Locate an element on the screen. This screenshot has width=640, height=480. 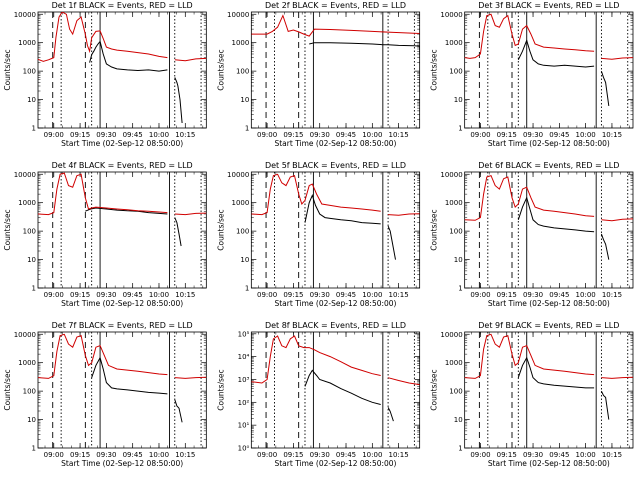
y-tick-label: 10² is located at coordinates (244, 403).